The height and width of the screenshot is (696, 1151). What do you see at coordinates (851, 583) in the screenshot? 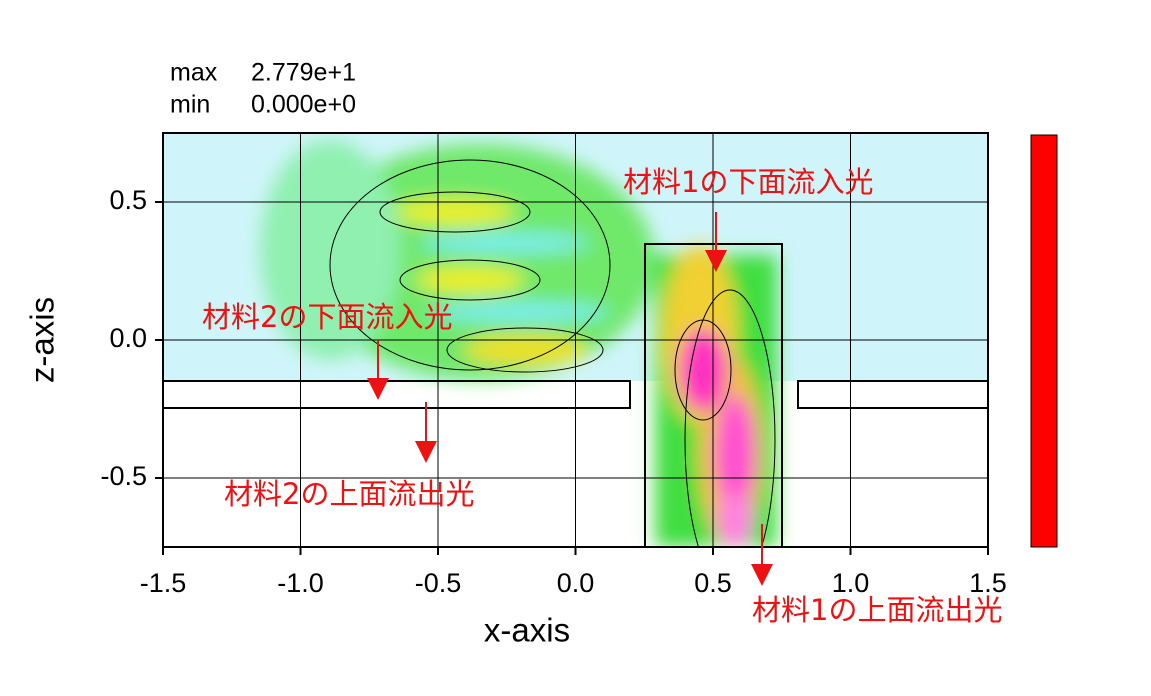
I see `x-tick-label: 1.0` at bounding box center [851, 583].